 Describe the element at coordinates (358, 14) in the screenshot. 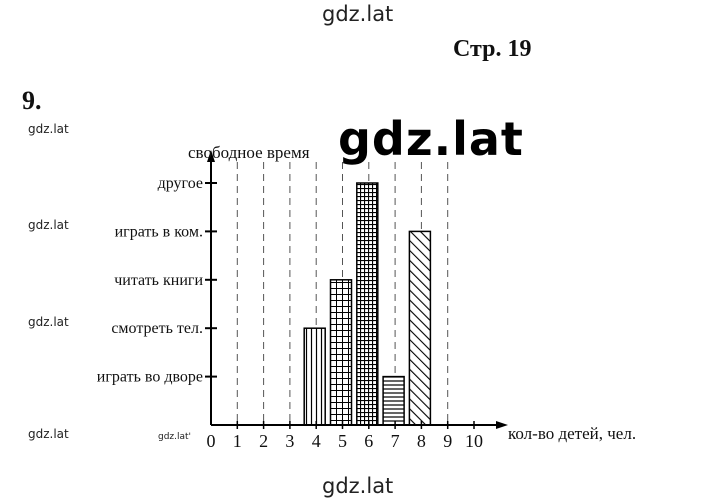

I see `watermark-top: gdz.lat` at that location.